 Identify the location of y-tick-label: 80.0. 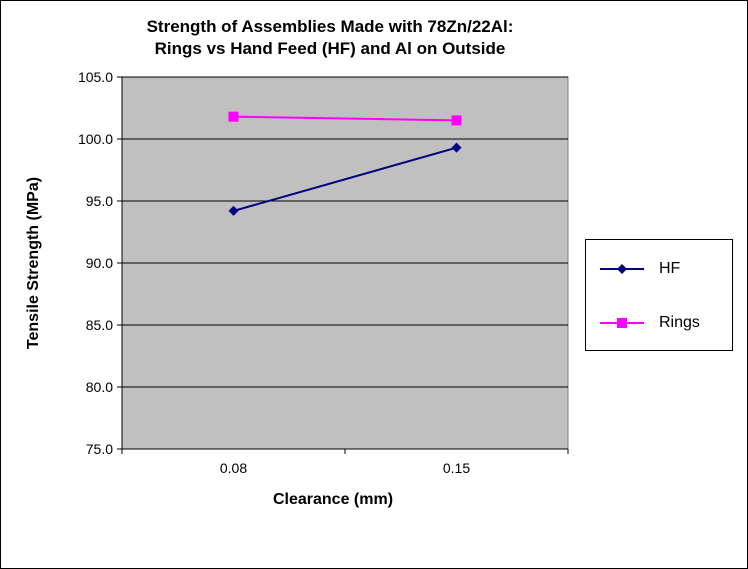
(99, 387).